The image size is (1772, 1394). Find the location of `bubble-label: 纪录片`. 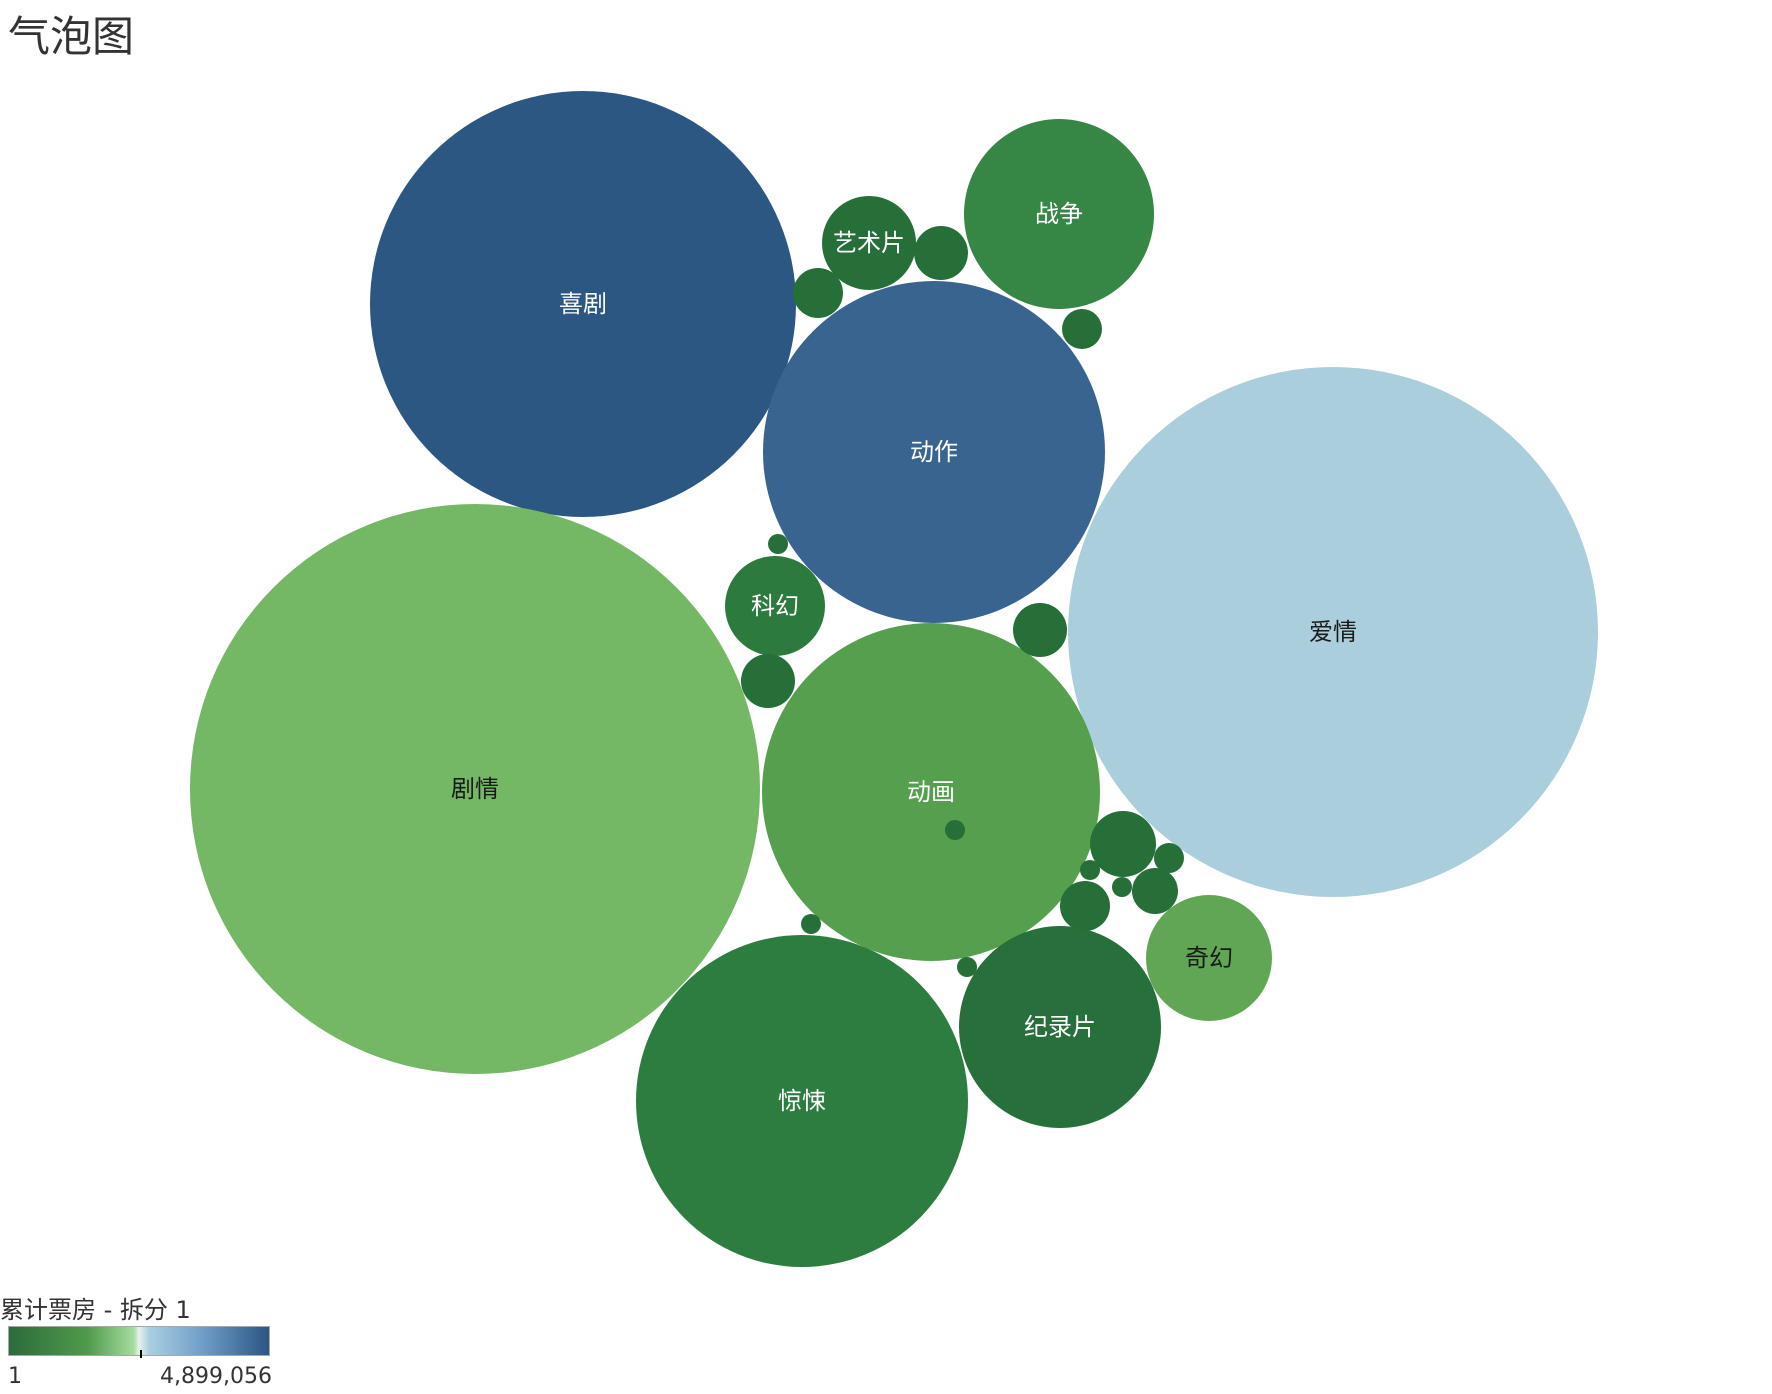

bubble-label: 纪录片 is located at coordinates (1060, 1027).